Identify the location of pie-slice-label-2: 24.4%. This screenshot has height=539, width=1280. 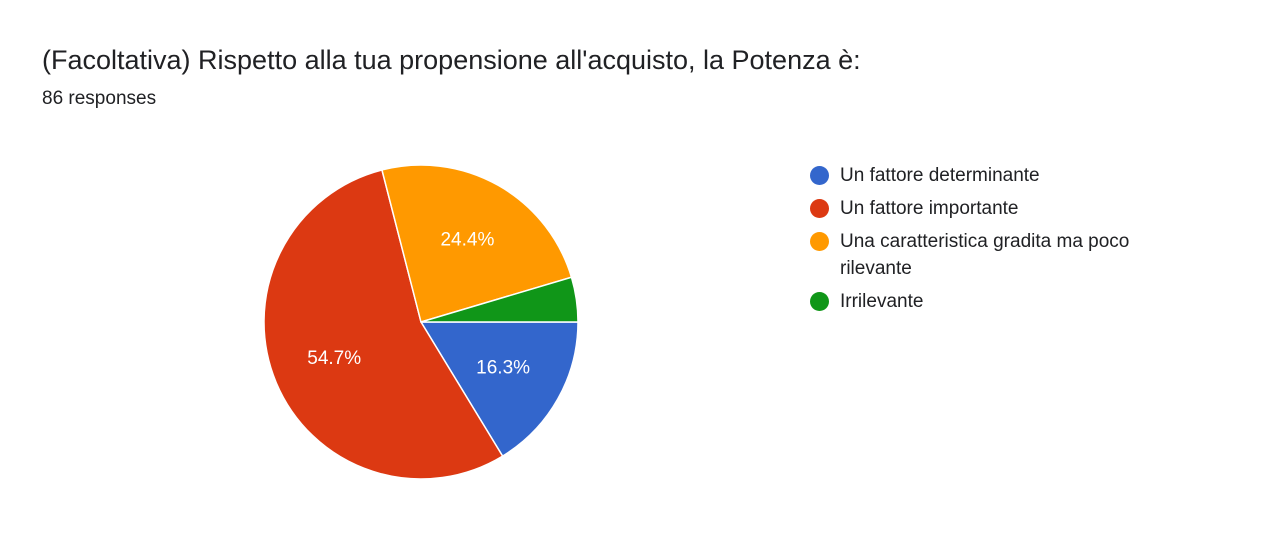
(467, 240).